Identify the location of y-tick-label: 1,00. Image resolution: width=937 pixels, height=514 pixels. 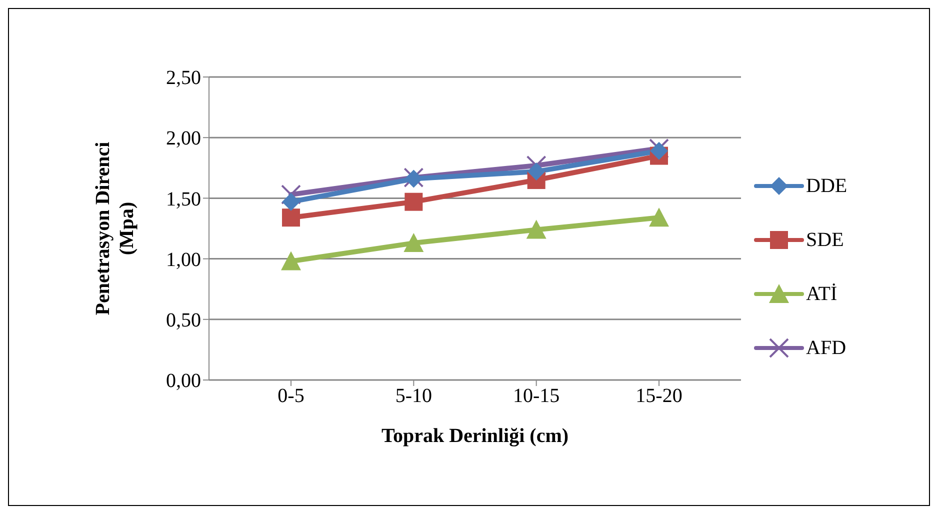
(183, 259).